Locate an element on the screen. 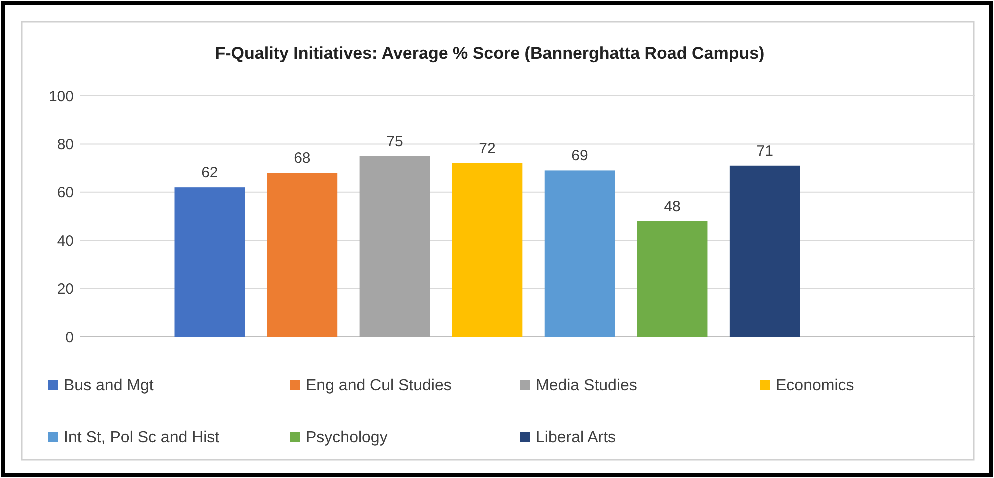  y-tick-label: 0 is located at coordinates (70, 337).